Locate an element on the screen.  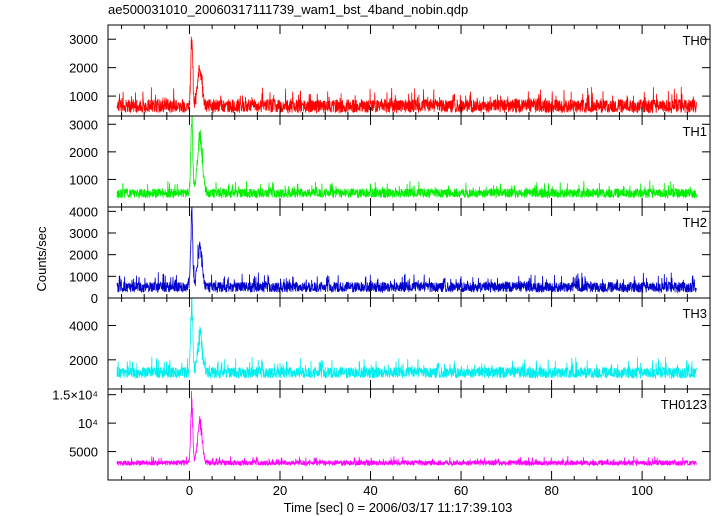
y-tick-label: 1.5×10⁴ is located at coordinates (75, 395).